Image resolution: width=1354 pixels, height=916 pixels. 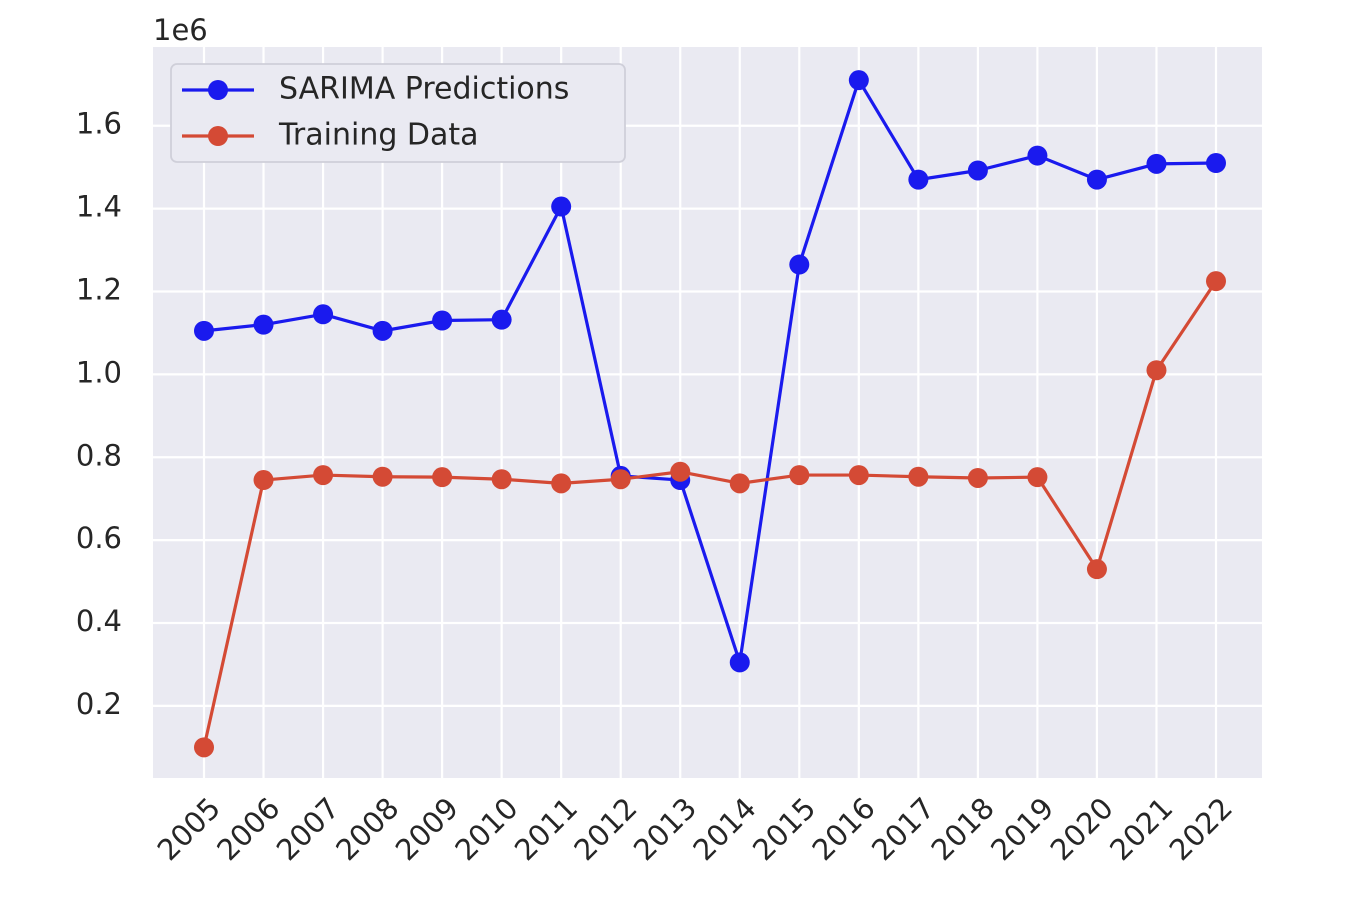 I want to click on y-tick-label: 0.8, so click(x=99, y=455).